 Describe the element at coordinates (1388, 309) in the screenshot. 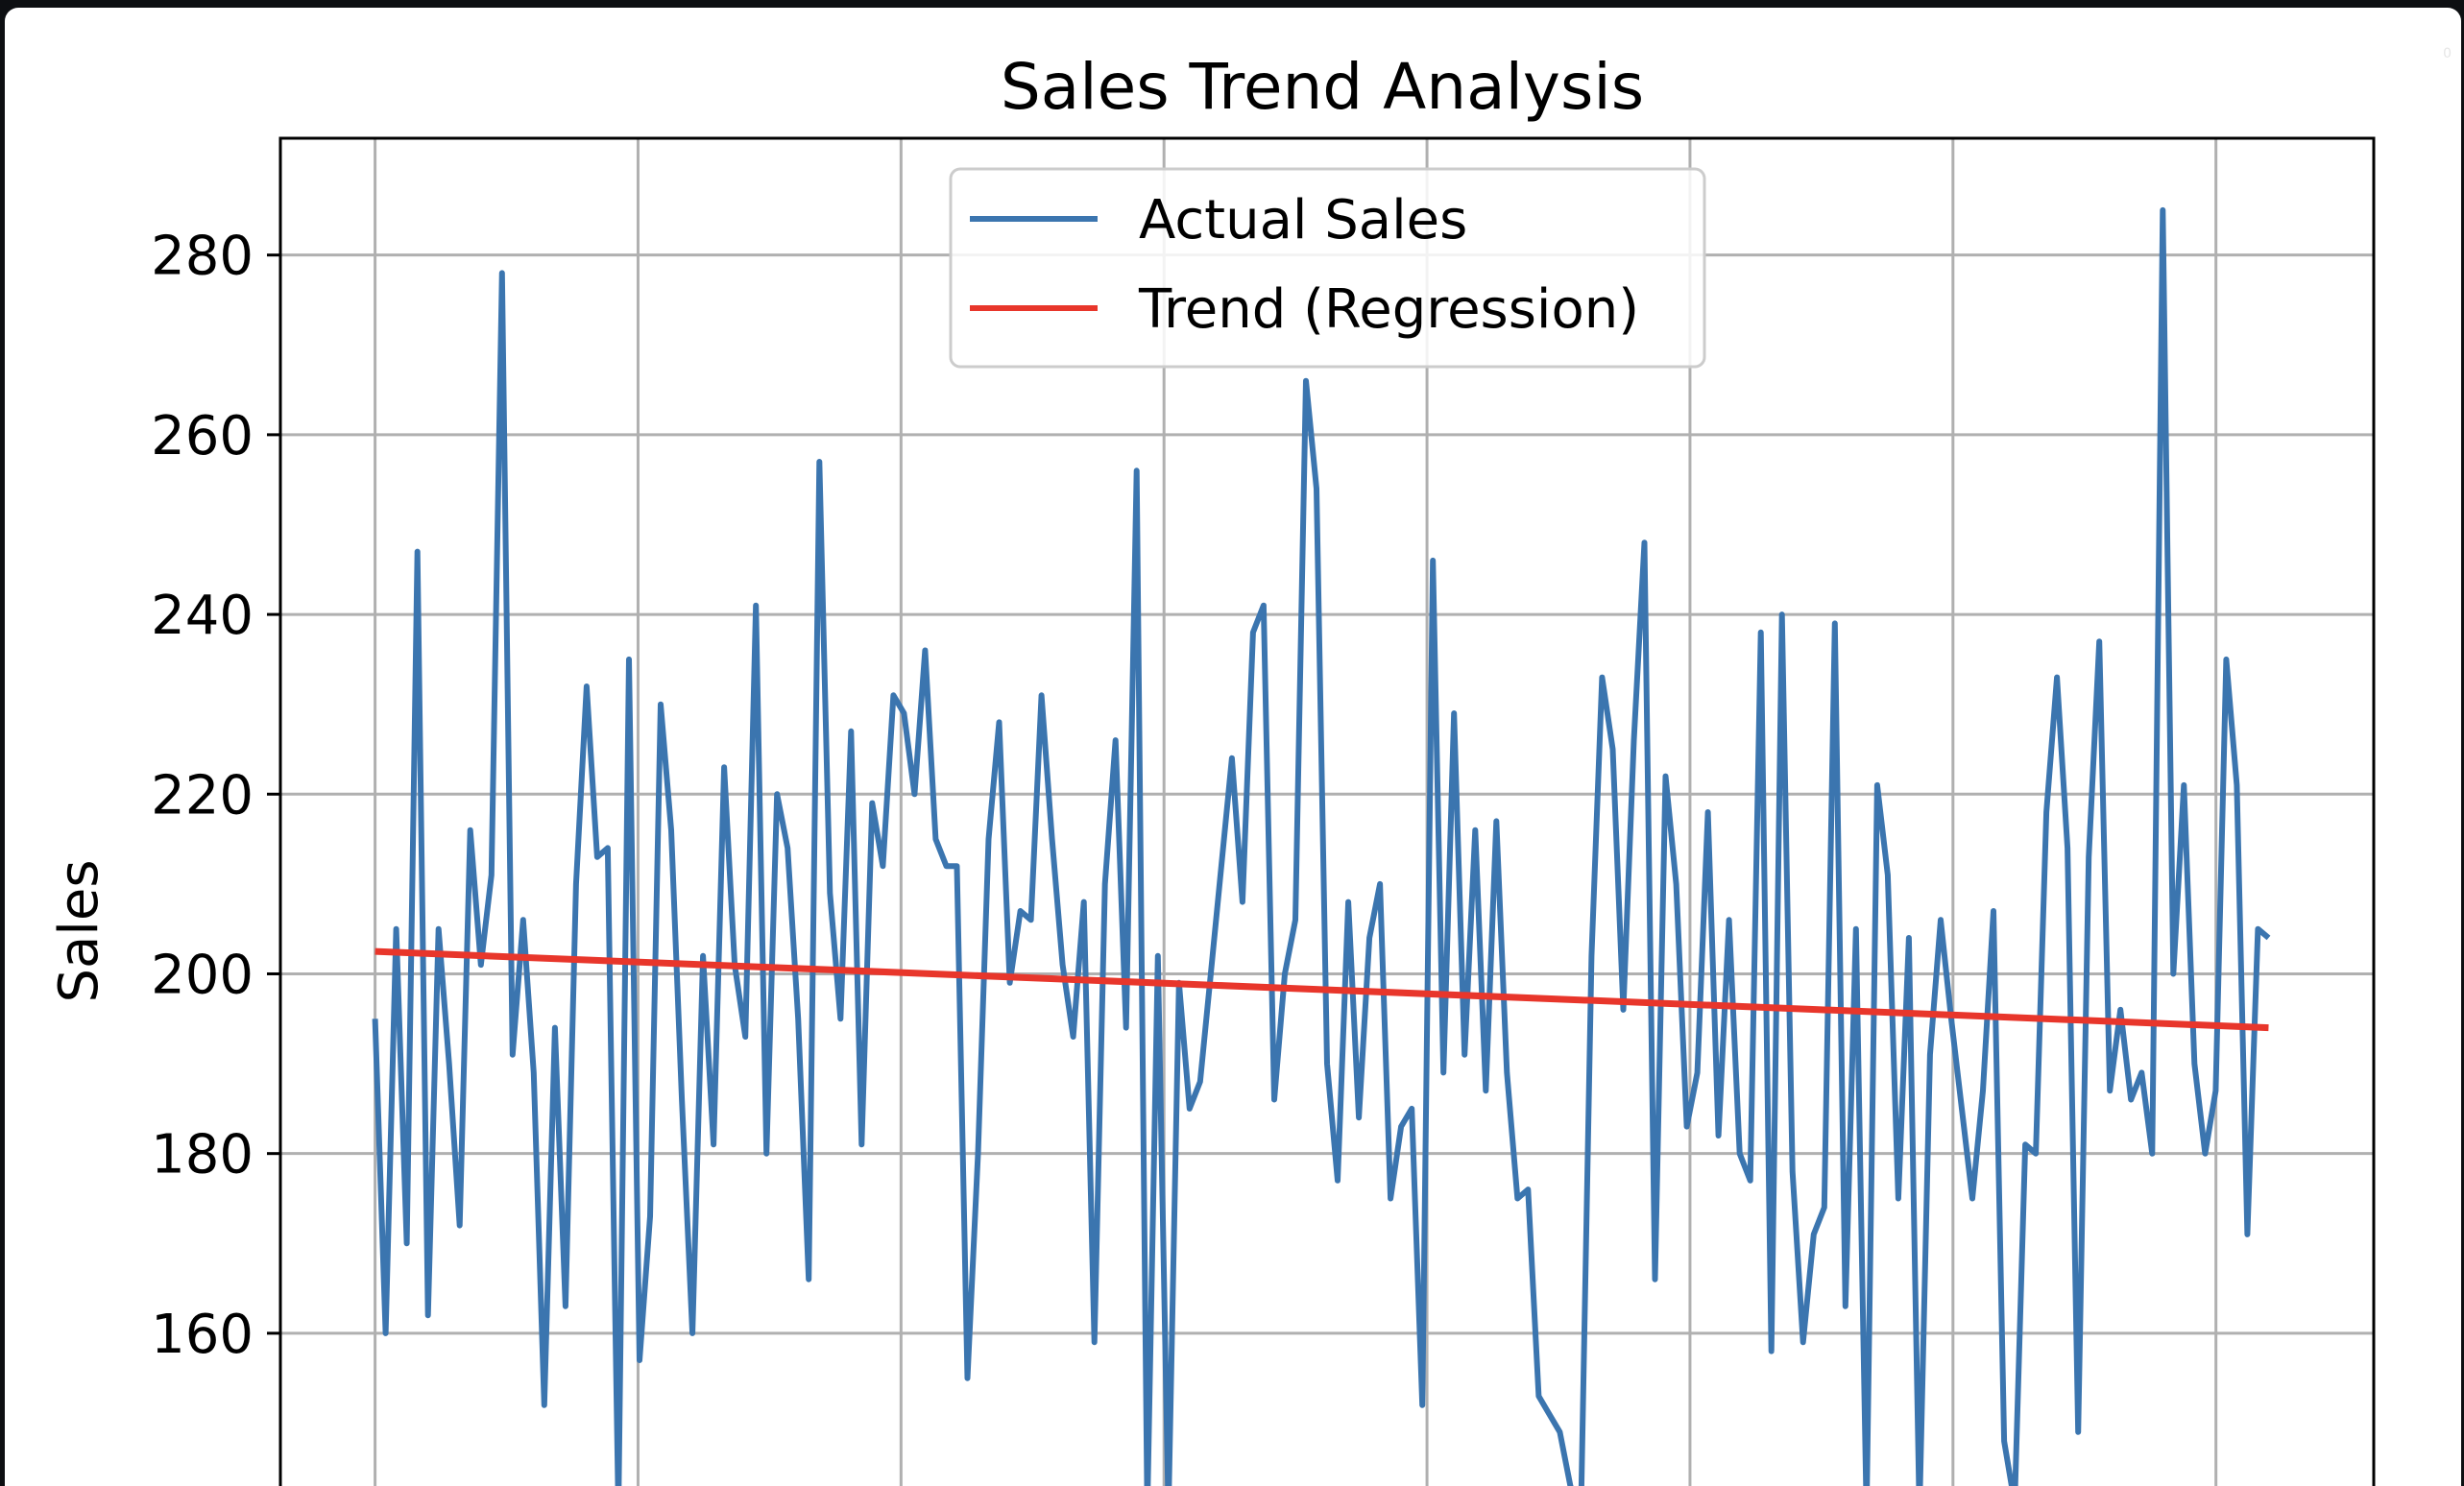

I see `legend-label-trend: Trend (Regression)` at that location.